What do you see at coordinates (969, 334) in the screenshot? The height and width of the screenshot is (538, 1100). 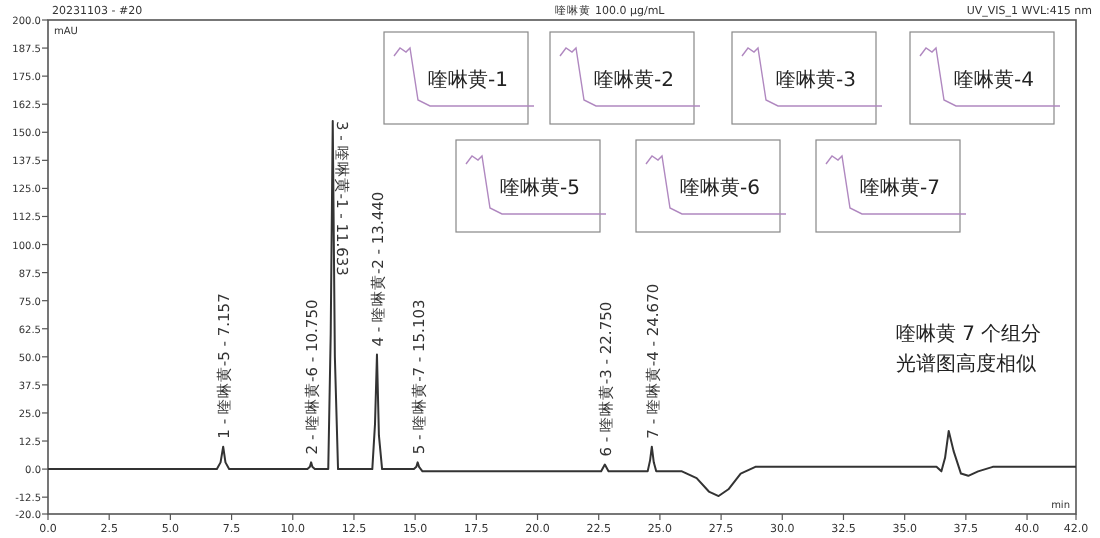 I see `annotation: 喹啉黄 7 个组分` at bounding box center [969, 334].